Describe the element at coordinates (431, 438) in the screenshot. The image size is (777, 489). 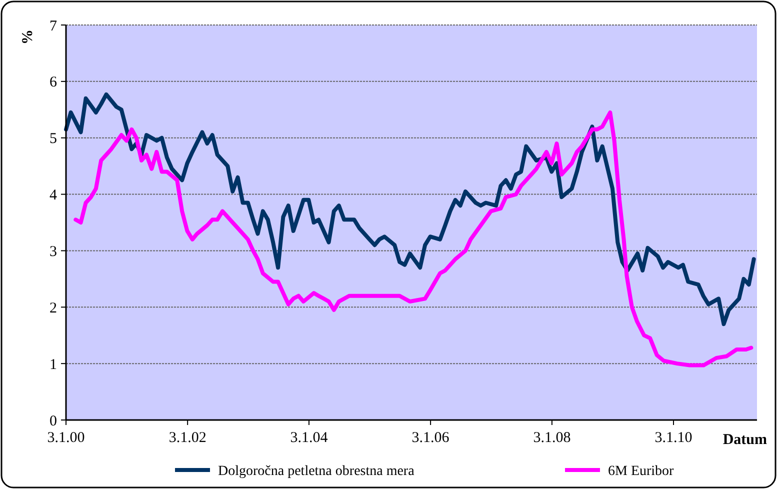
I see `x-tick-label: 3.1.06` at that location.